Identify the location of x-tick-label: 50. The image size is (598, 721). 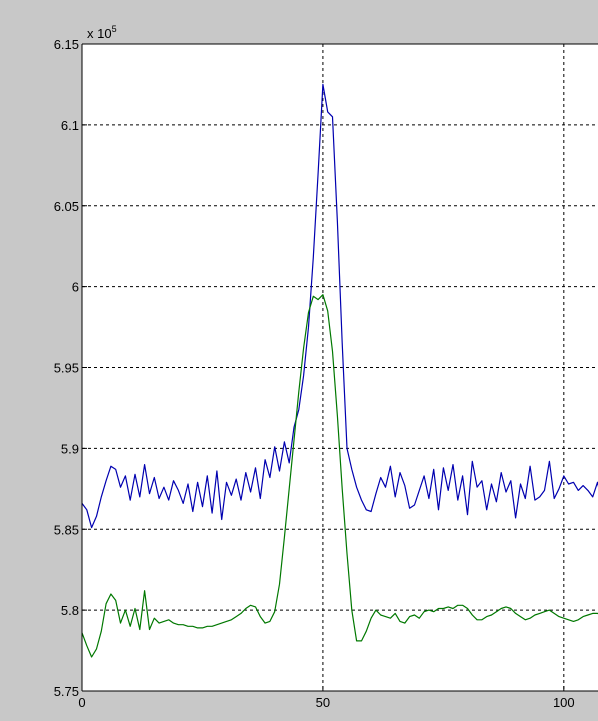
(323, 702).